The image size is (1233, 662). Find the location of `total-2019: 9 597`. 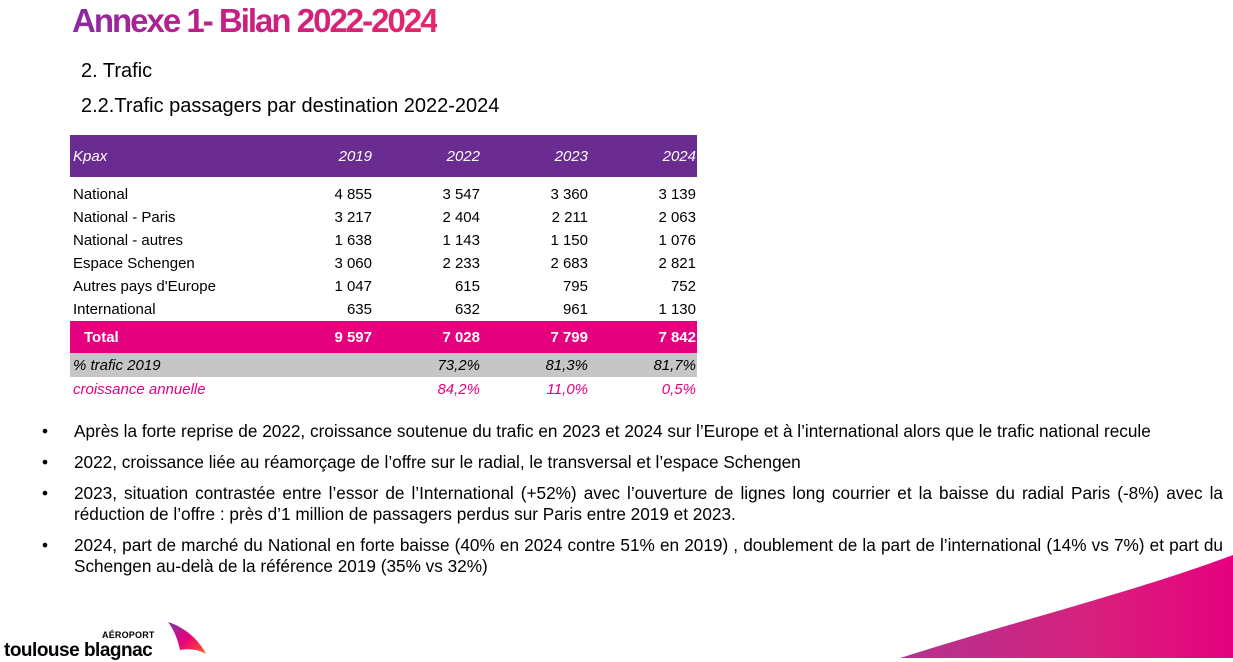

total-2019: 9 597 is located at coordinates (318, 337).